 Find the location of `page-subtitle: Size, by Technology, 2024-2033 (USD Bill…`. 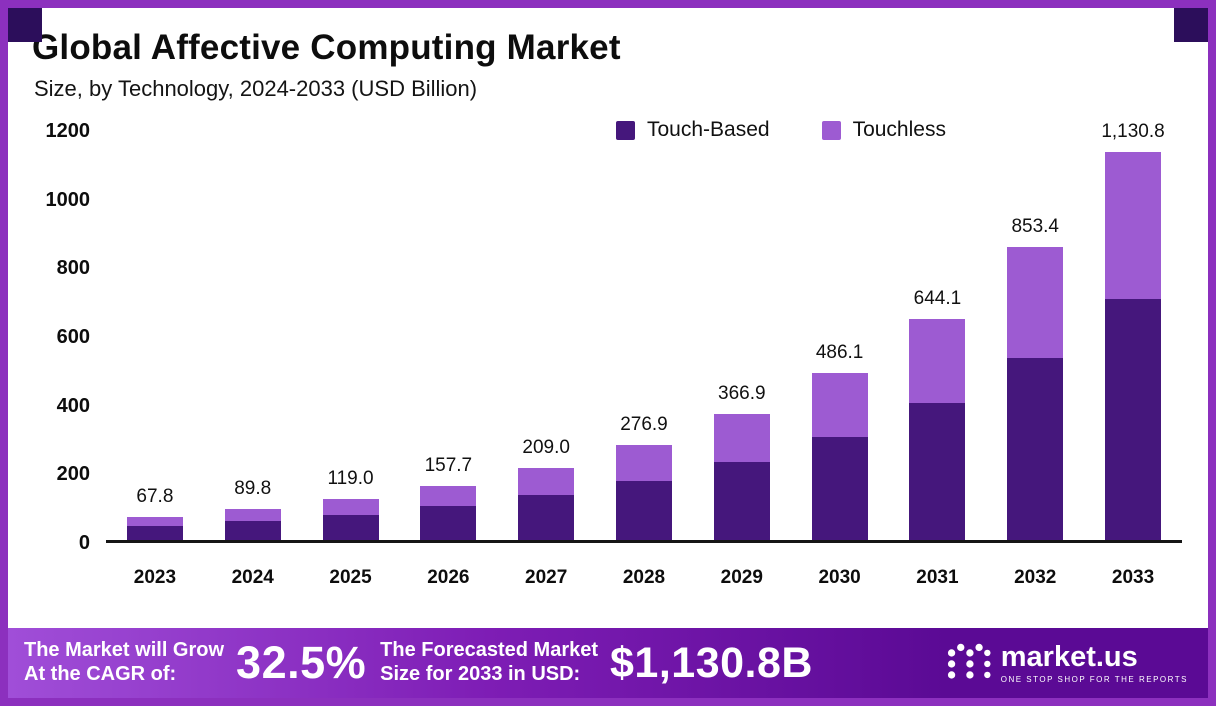

page-subtitle: Size, by Technology, 2024-2033 (USD Bill… is located at coordinates (256, 88).